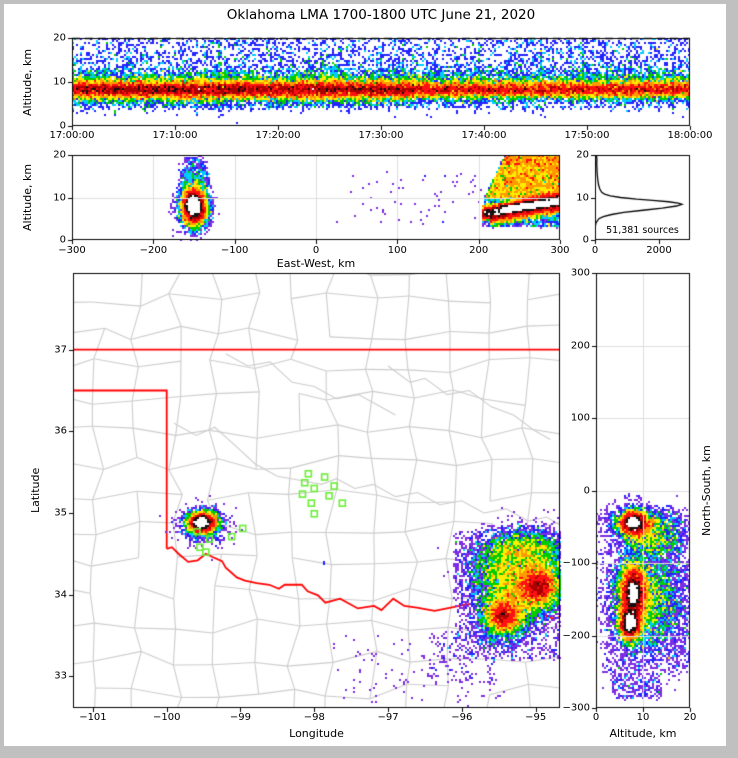 This screenshot has width=738, height=758. I want to click on panel-east-west-altitude, so click(316, 197).